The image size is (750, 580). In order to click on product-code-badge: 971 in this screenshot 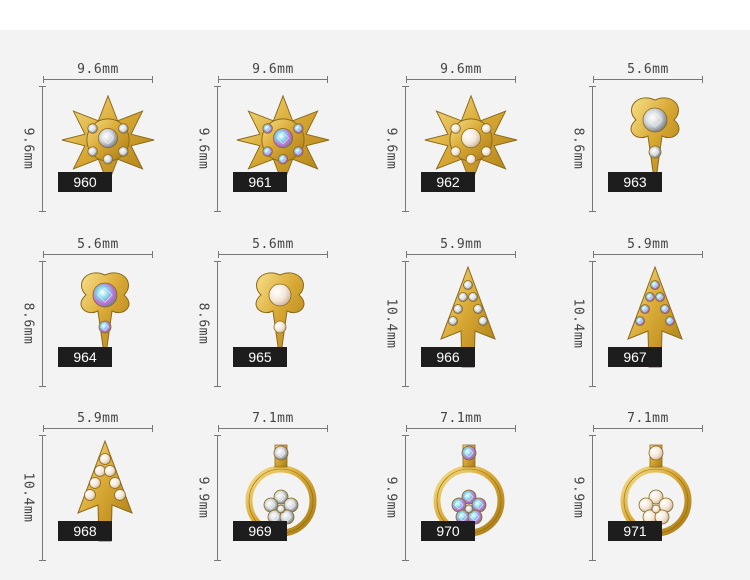, I will do `click(635, 531)`.